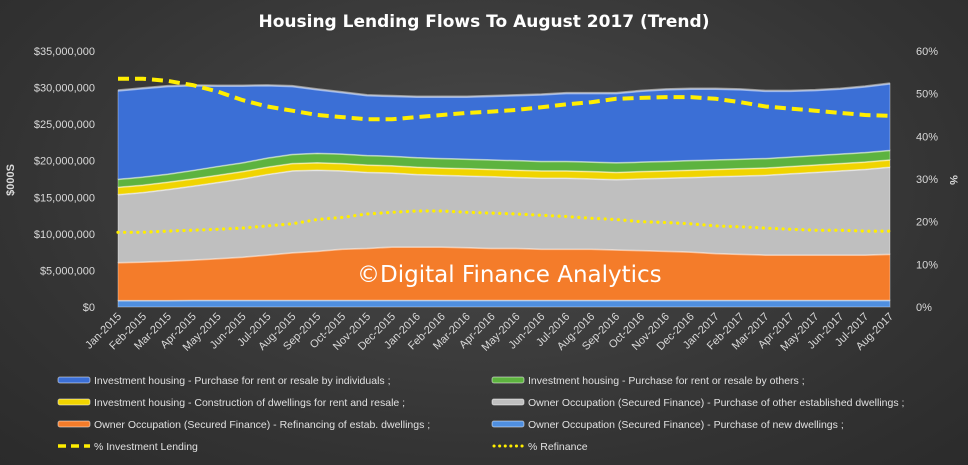 The height and width of the screenshot is (465, 968). I want to click on y-tick-label: $20,000,000, so click(64, 162).